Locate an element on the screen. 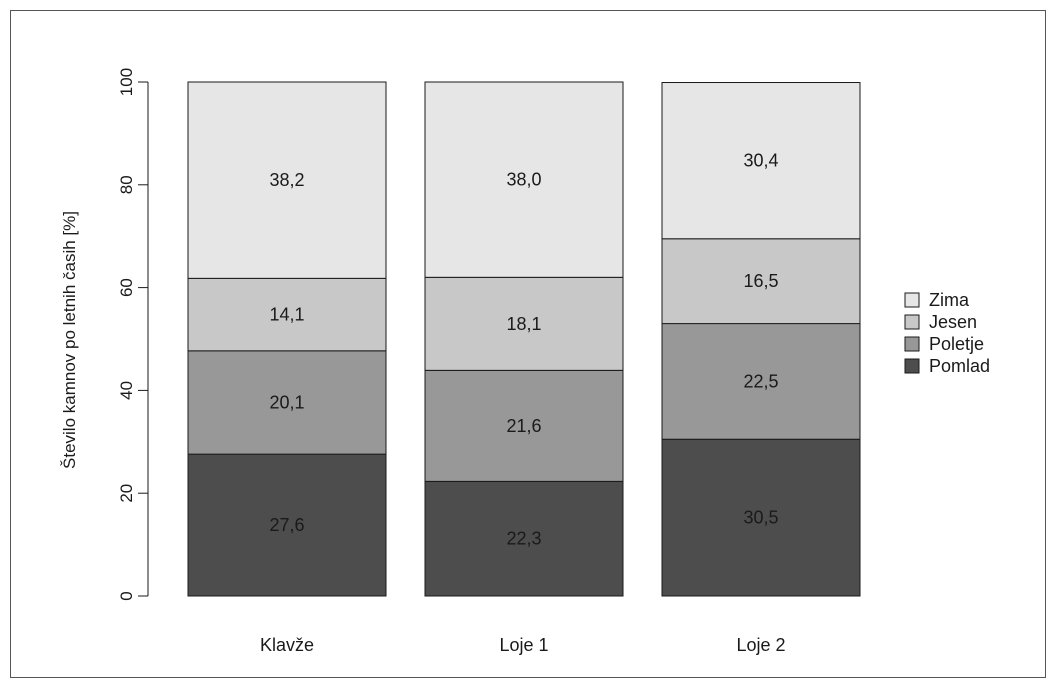  category-labels: Klavže Loje 1 Loje 2 is located at coordinates (523, 645).